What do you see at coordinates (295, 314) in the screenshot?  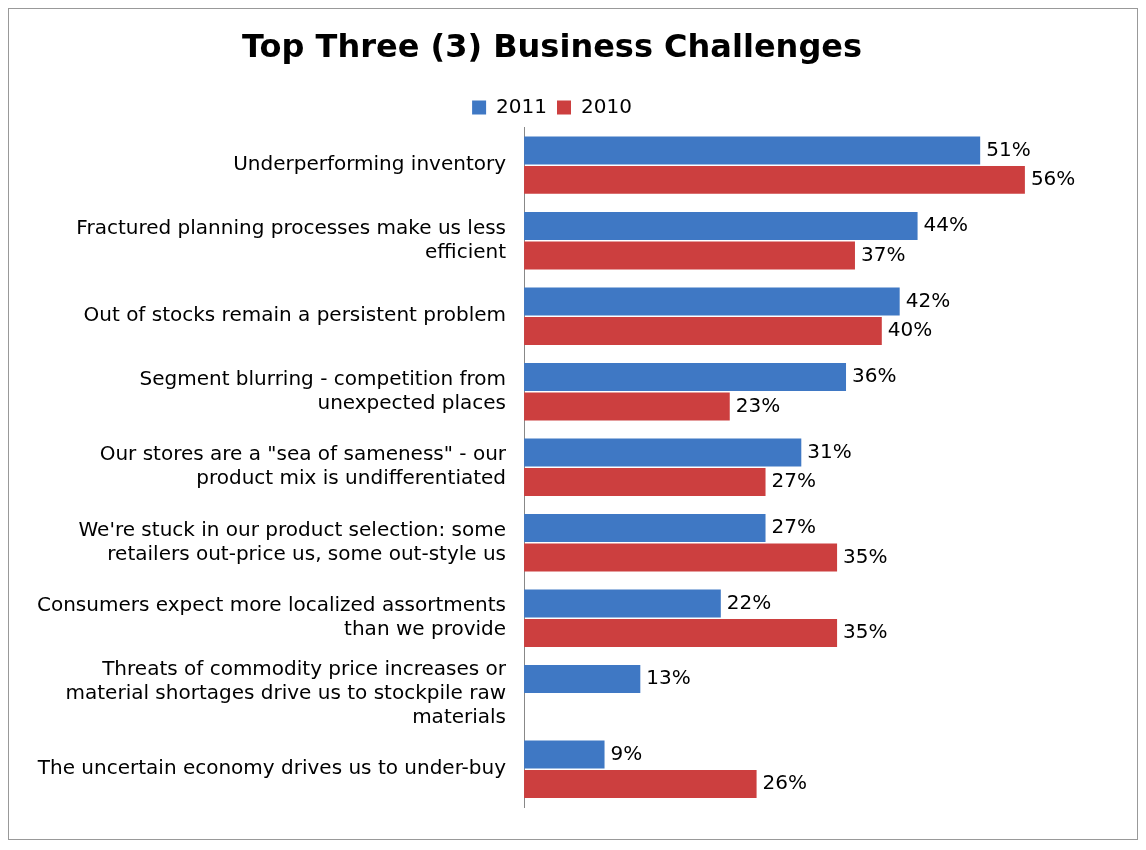 I see `y-tick-label: Out of stocks remain a persistent problem` at bounding box center [295, 314].